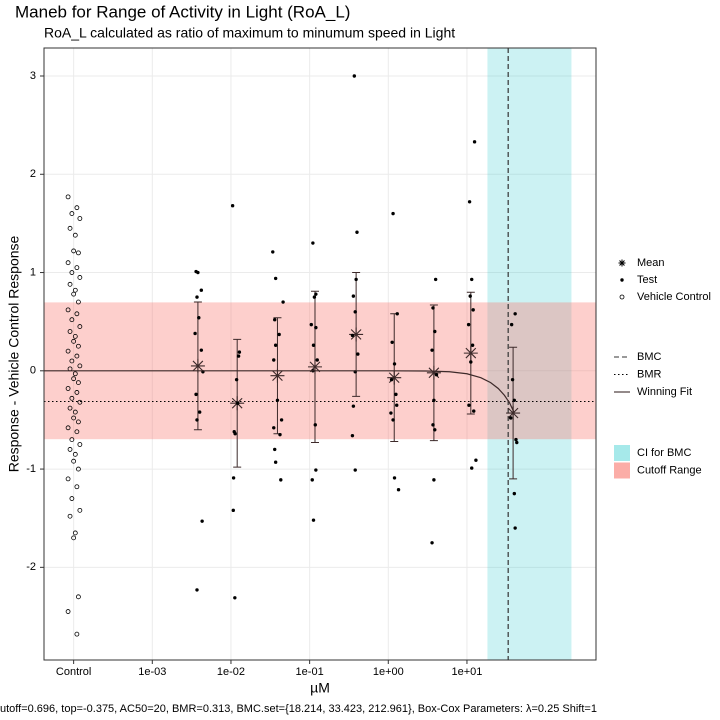  I want to click on legend-label: Test, so click(647, 280).